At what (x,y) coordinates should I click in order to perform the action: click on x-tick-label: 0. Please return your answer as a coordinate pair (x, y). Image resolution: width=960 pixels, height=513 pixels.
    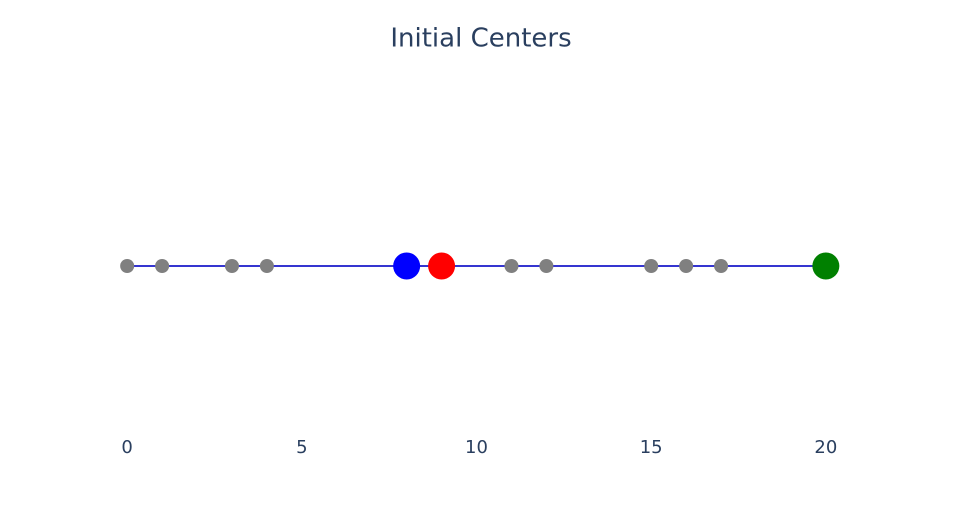
    Looking at the image, I should click on (126, 447).